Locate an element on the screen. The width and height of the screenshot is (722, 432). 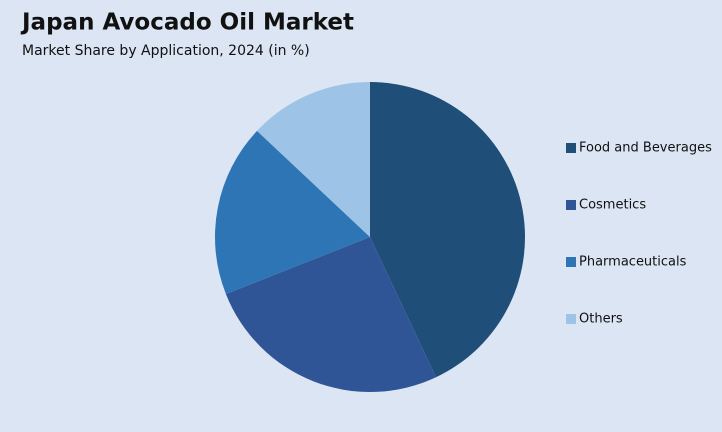
legend-label: Food and Beverages is located at coordinates (645, 148).